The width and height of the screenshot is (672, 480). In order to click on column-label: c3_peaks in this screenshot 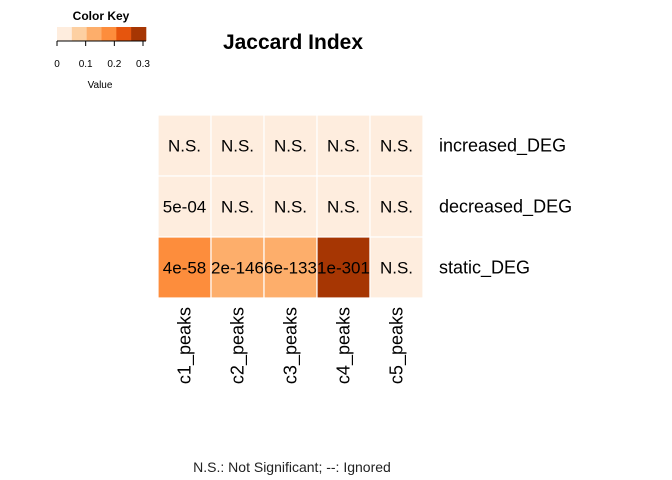, I will do `click(291, 345)`.